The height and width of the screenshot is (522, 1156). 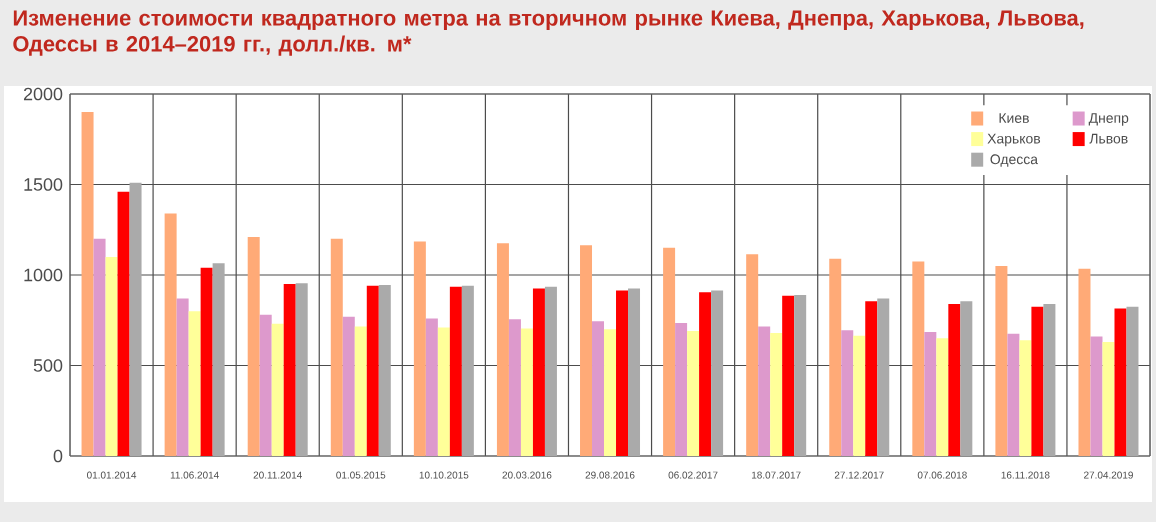 What do you see at coordinates (43, 184) in the screenshot?
I see `y-tick-label: 1500` at bounding box center [43, 184].